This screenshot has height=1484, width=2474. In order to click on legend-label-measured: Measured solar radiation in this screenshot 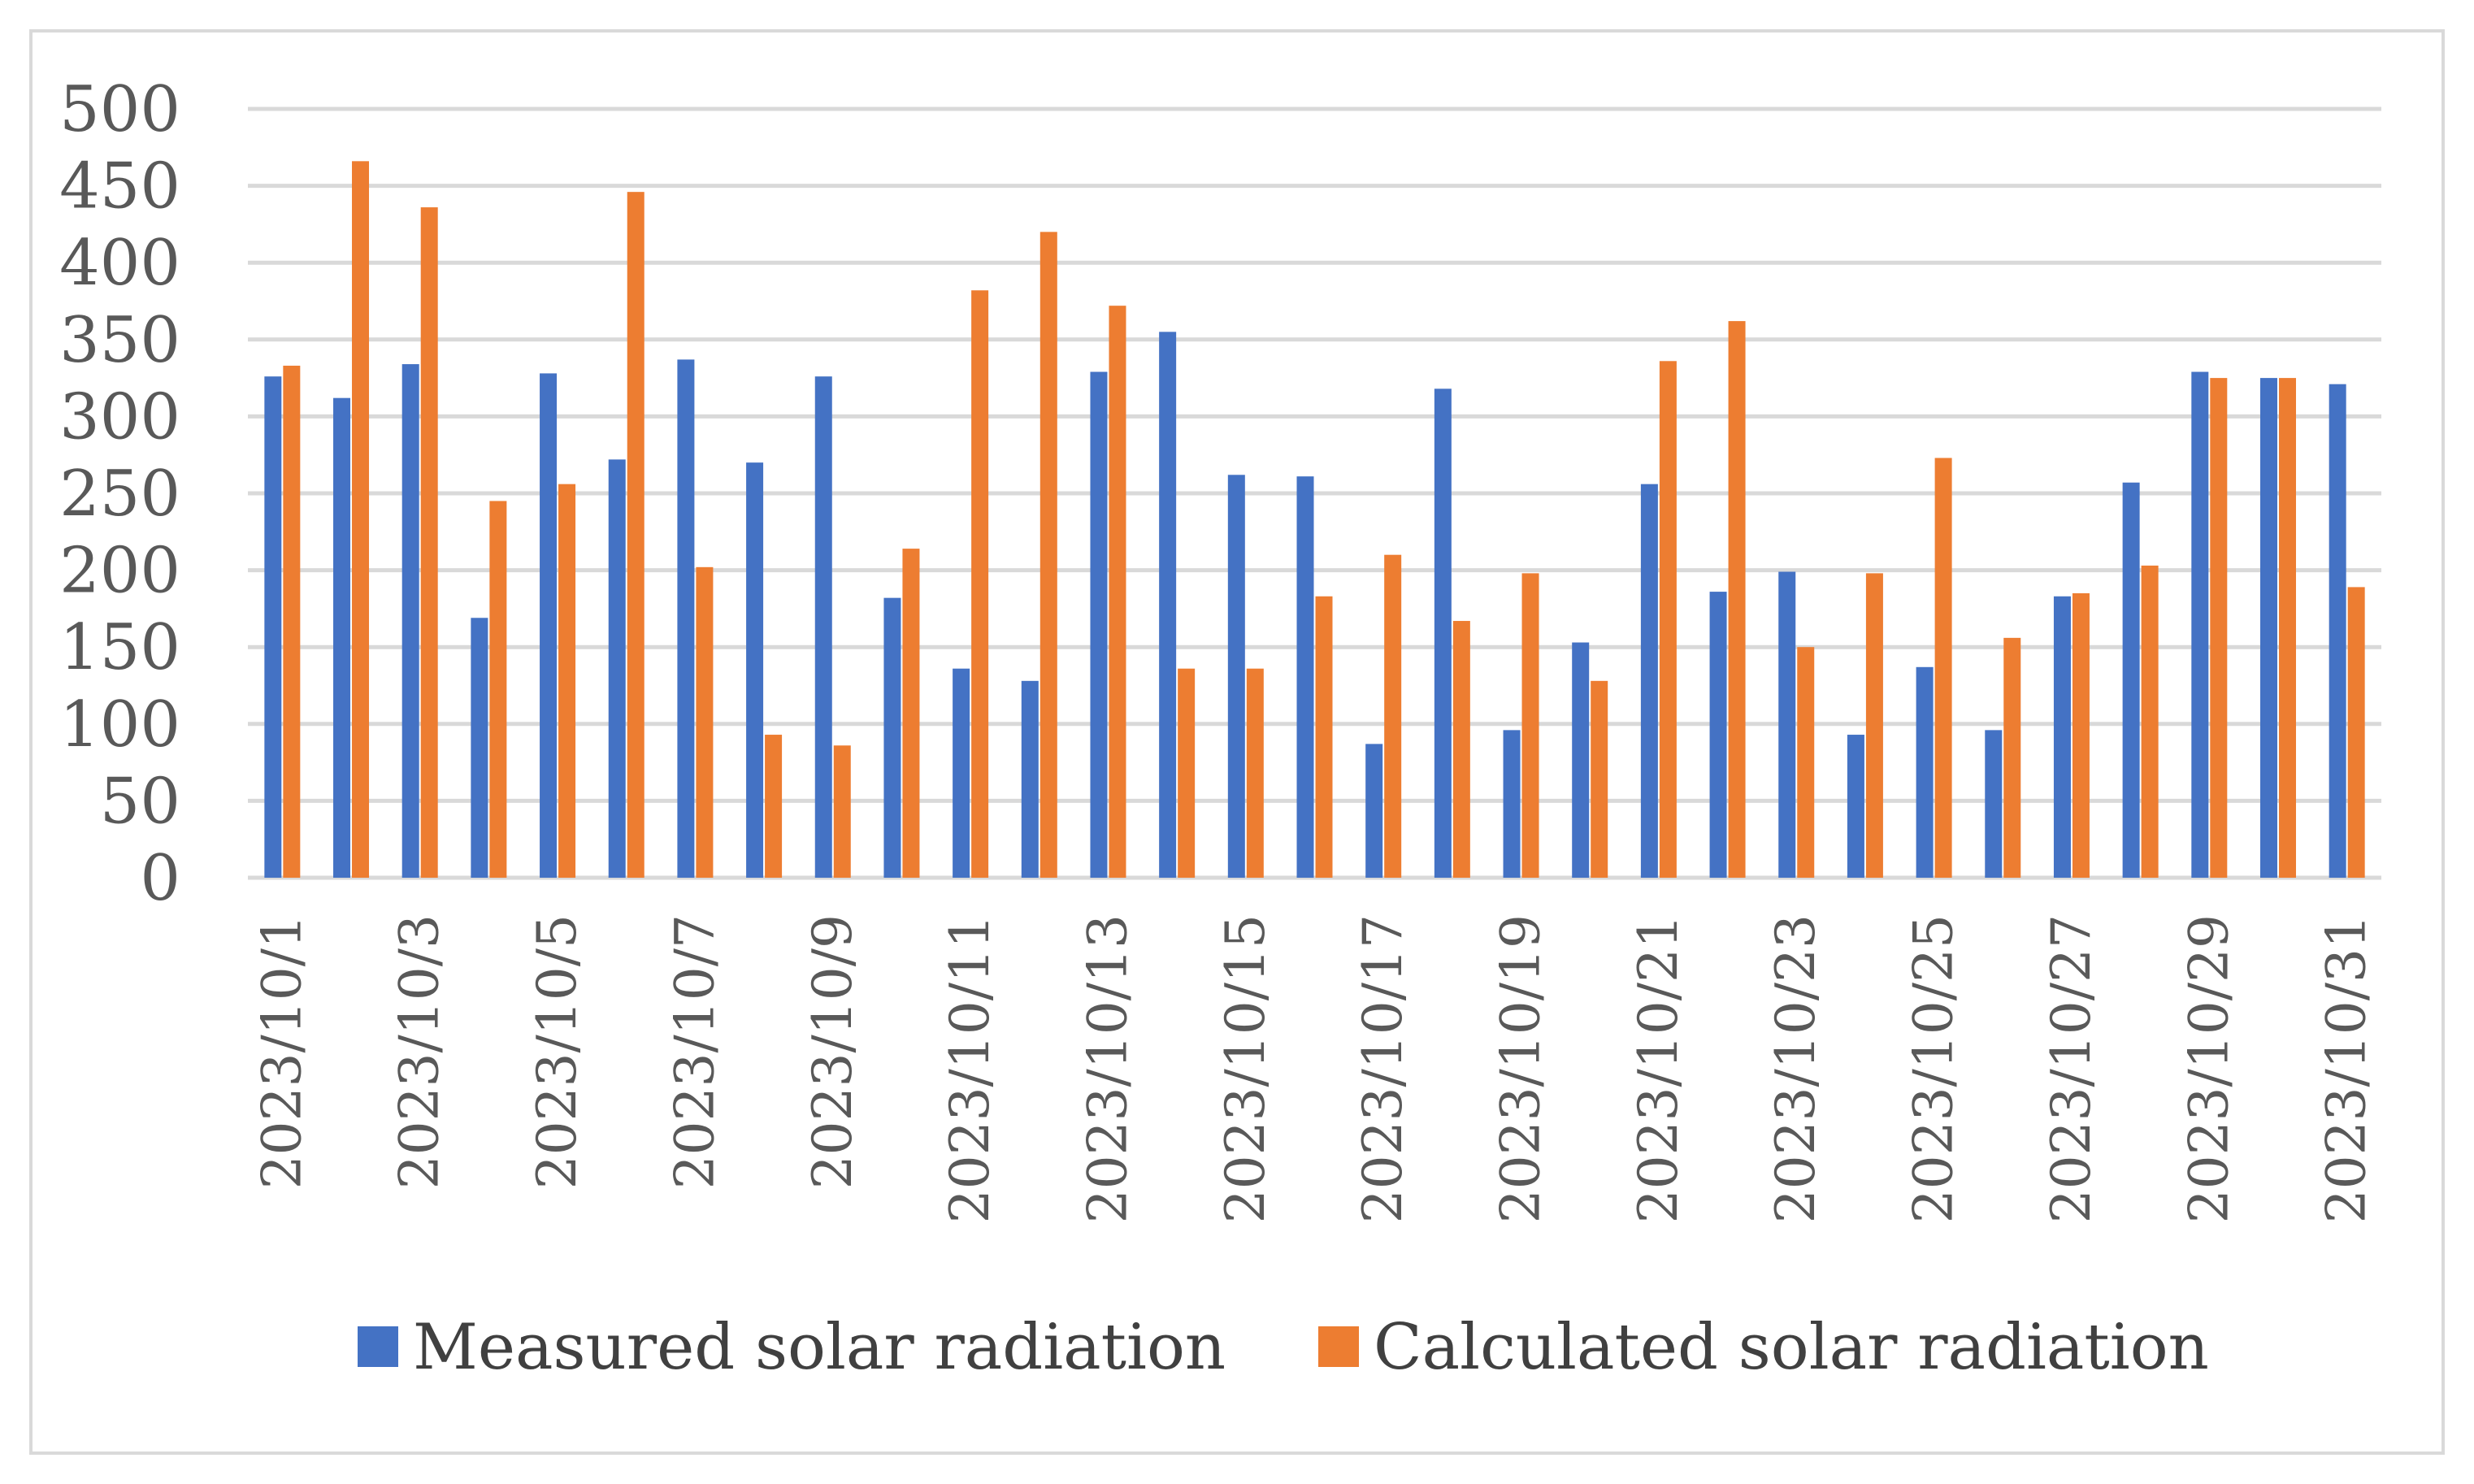, I will do `click(820, 1347)`.